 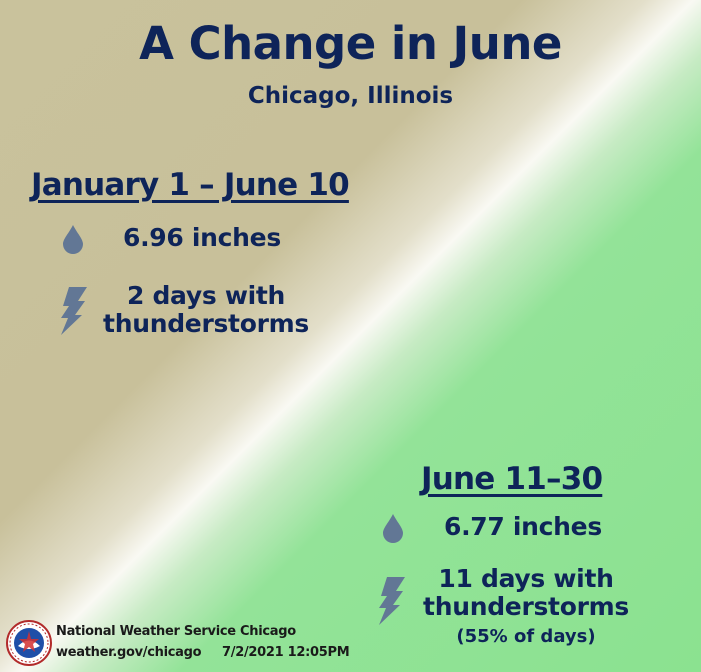 What do you see at coordinates (190, 185) in the screenshot?
I see `period1-heading: January 1 – June 10` at bounding box center [190, 185].